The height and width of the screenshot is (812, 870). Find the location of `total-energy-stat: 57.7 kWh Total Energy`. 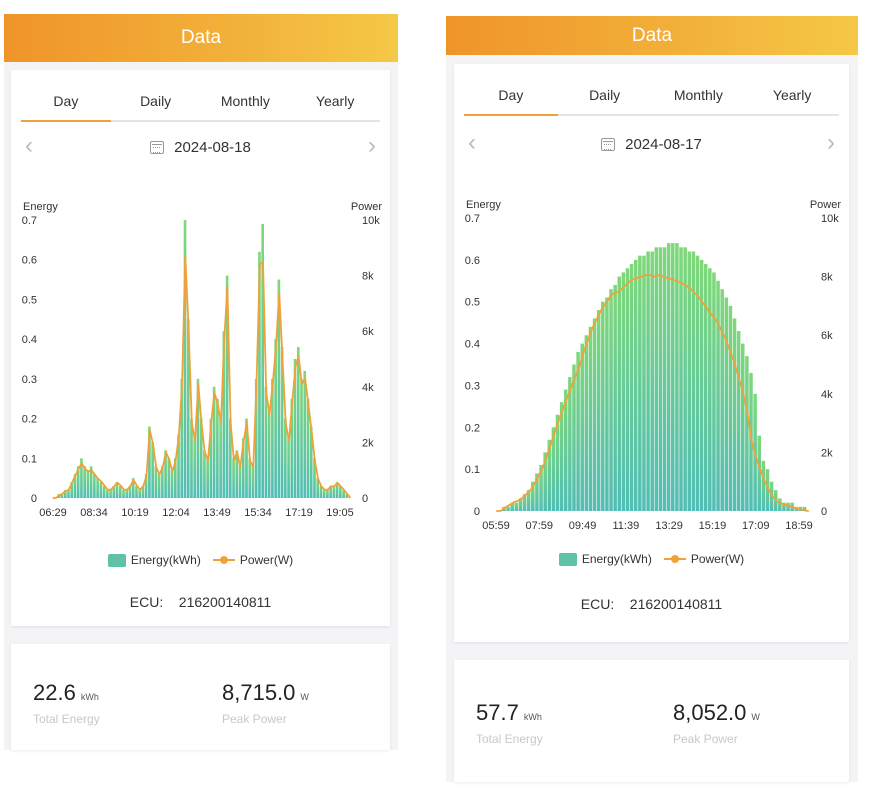

total-energy-stat: 57.7 kWh Total Energy is located at coordinates (509, 723).